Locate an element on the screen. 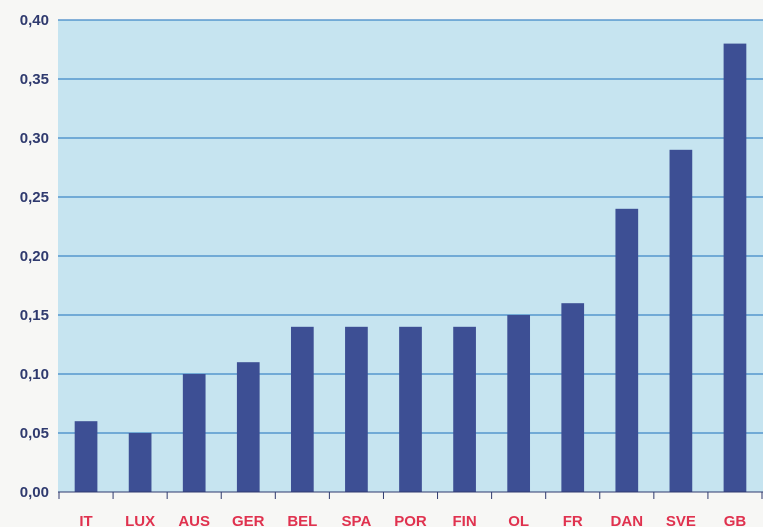 This screenshot has width=763, height=527. y-tick-label: 0,00 is located at coordinates (34, 492).